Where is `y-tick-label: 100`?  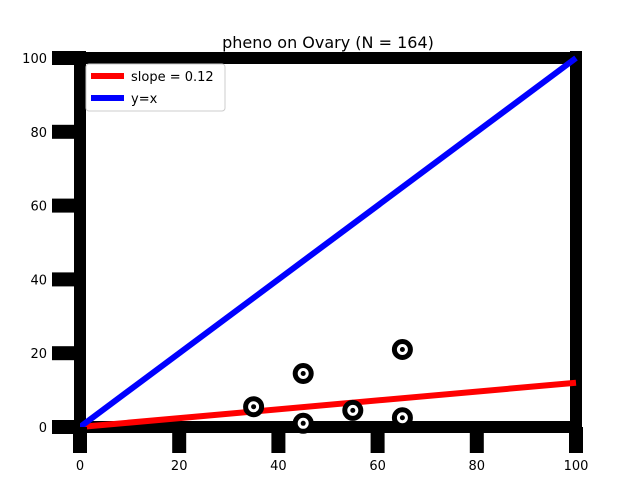
y-tick-label: 100 is located at coordinates (34, 59).